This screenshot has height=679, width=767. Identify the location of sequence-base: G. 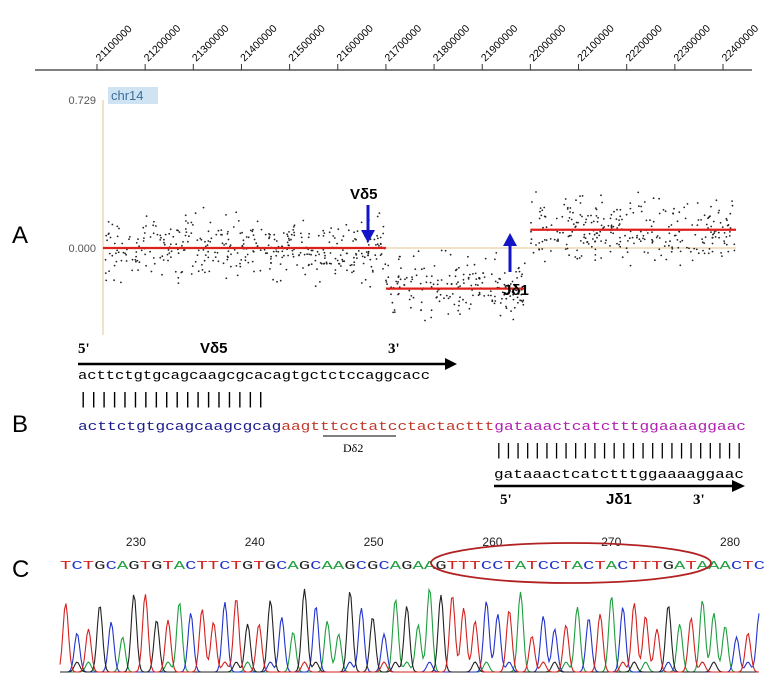
(349, 566).